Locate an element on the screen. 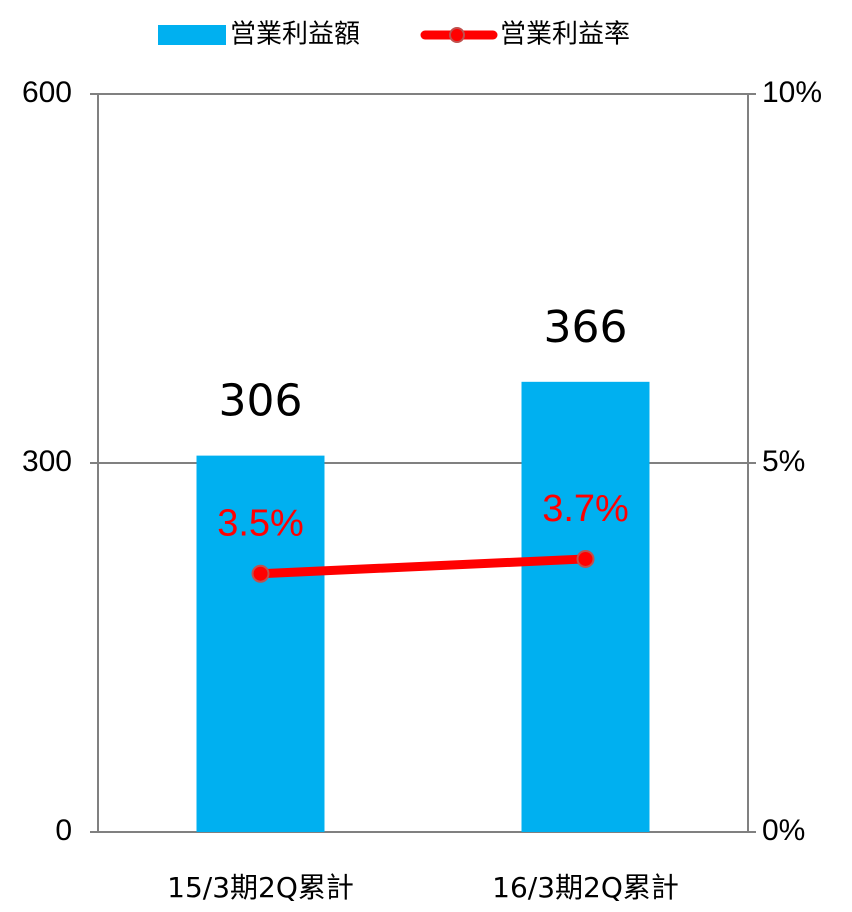  data-labels: 306 366 3.5% 3.7% is located at coordinates (423, 423).